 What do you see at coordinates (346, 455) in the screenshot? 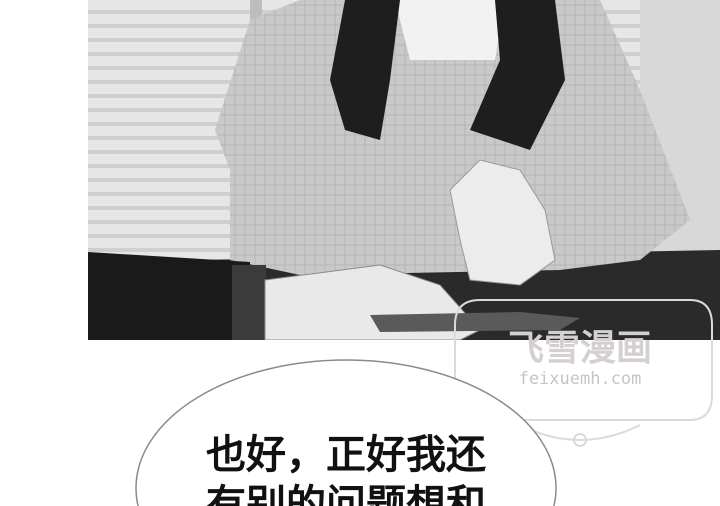
I see `bubble-line: 也好，正好我还` at bounding box center [346, 455].